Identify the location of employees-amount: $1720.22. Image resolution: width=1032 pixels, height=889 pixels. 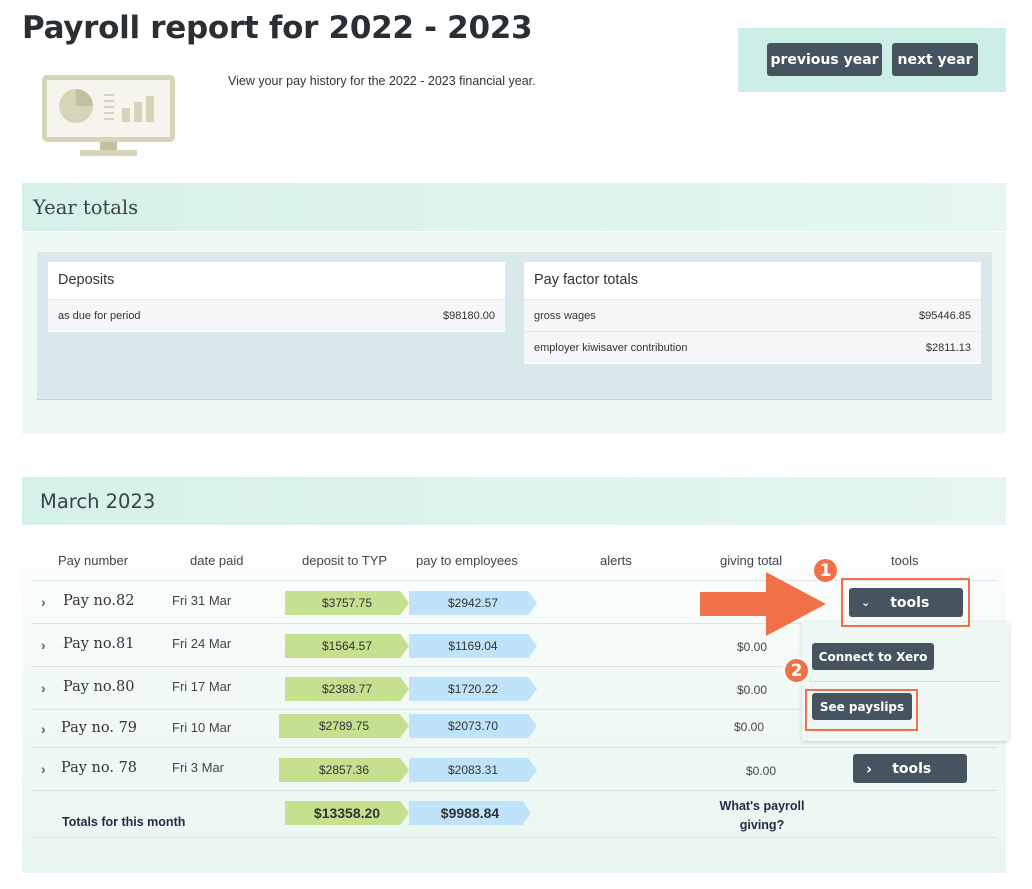
(473, 689).